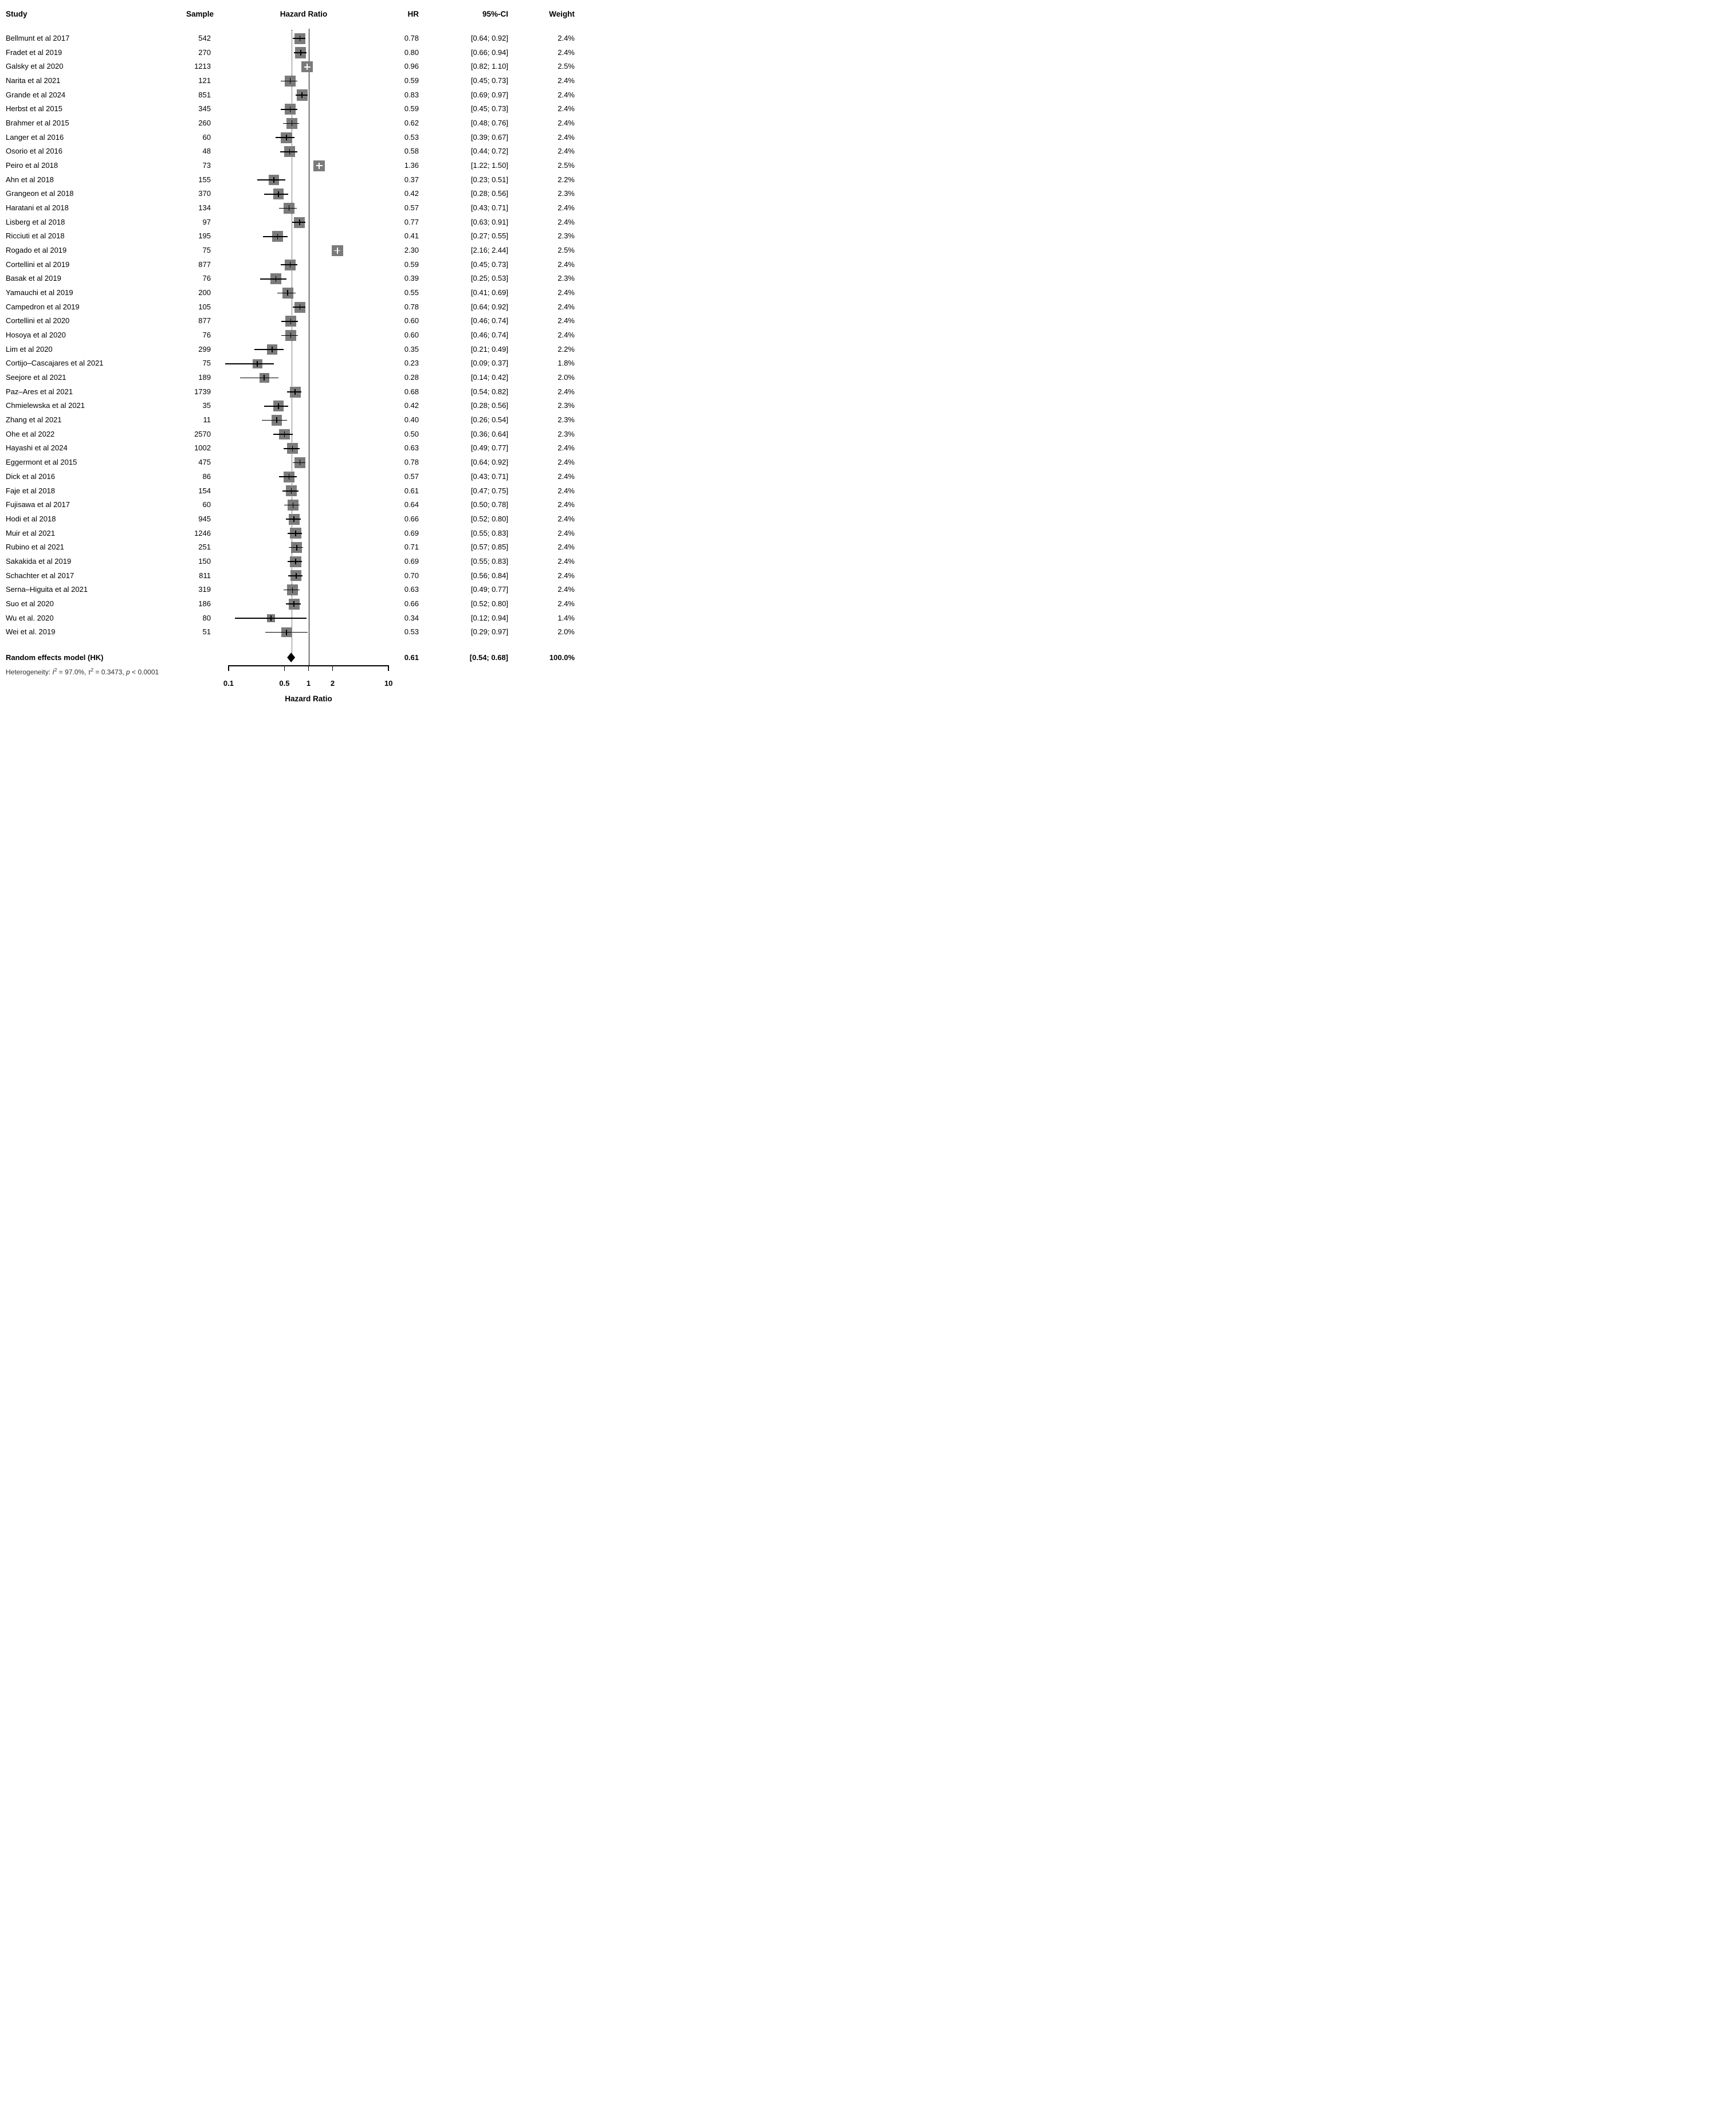 The width and height of the screenshot is (1736, 2124). I want to click on hr-value: 0.37, so click(411, 180).